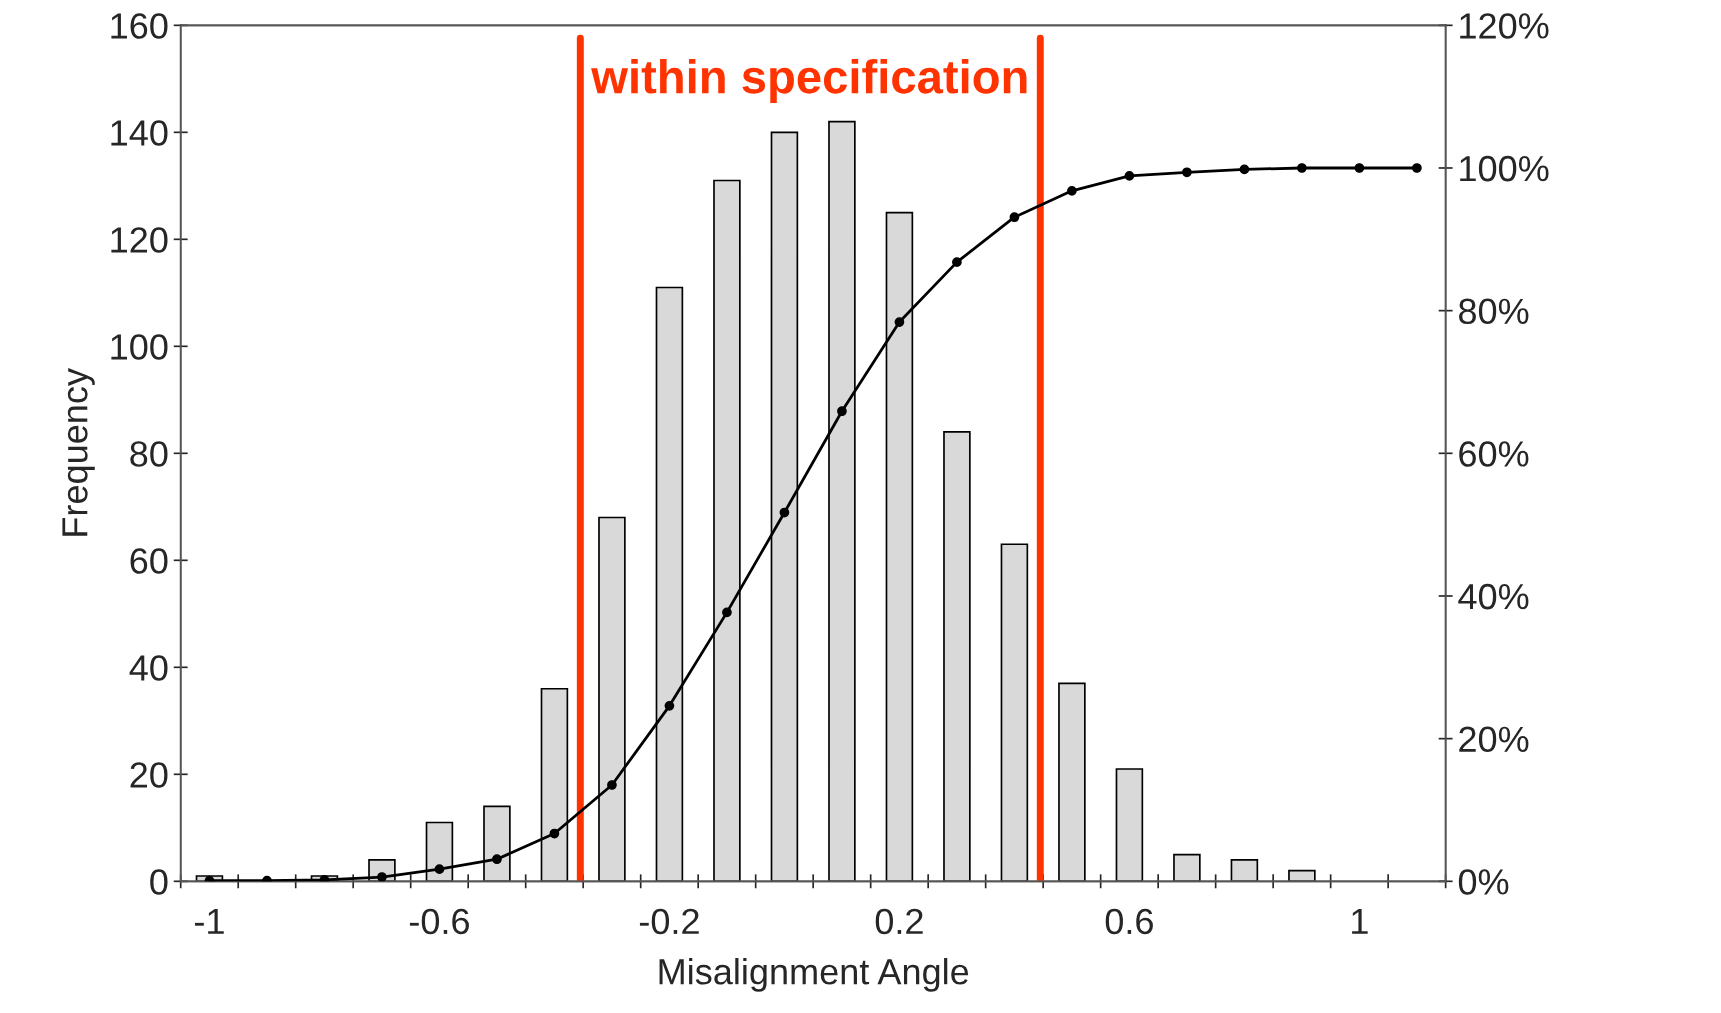 This screenshot has width=1721, height=1013. What do you see at coordinates (159, 882) in the screenshot?
I see `y-tick-label: 0` at bounding box center [159, 882].